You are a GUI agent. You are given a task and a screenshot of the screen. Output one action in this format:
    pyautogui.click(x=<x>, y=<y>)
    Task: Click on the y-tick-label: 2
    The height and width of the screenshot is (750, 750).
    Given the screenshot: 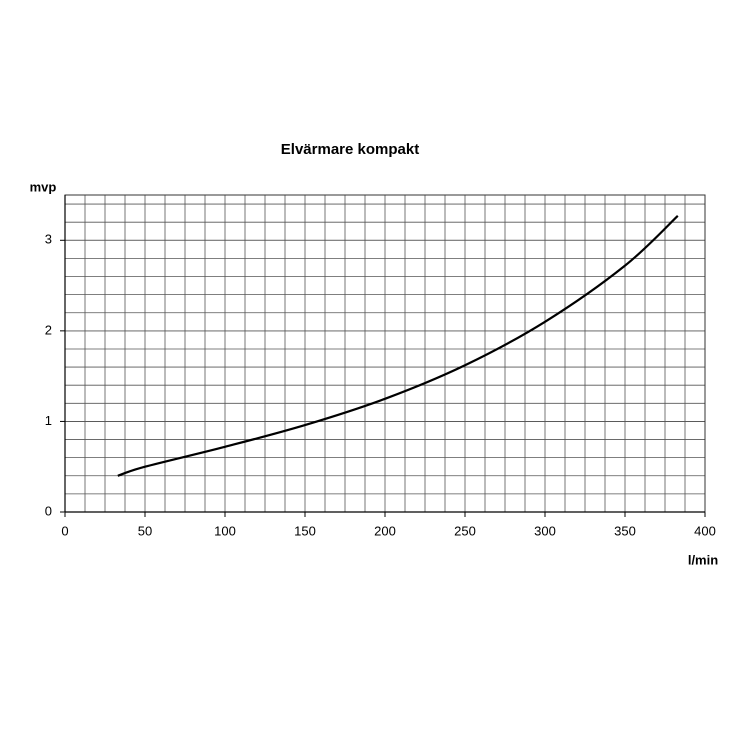 What is the action you would take?
    pyautogui.click(x=48, y=329)
    